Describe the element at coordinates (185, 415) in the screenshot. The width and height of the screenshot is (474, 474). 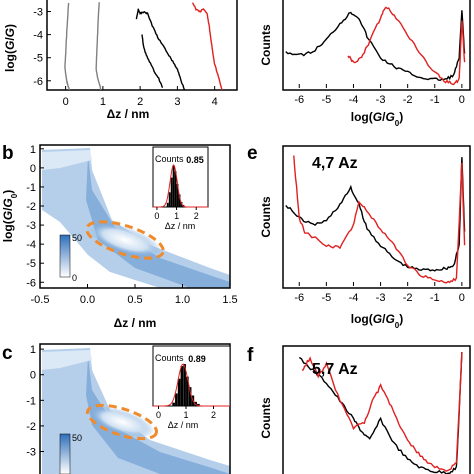
I see `c-inset-xtick-label: 1` at that location.